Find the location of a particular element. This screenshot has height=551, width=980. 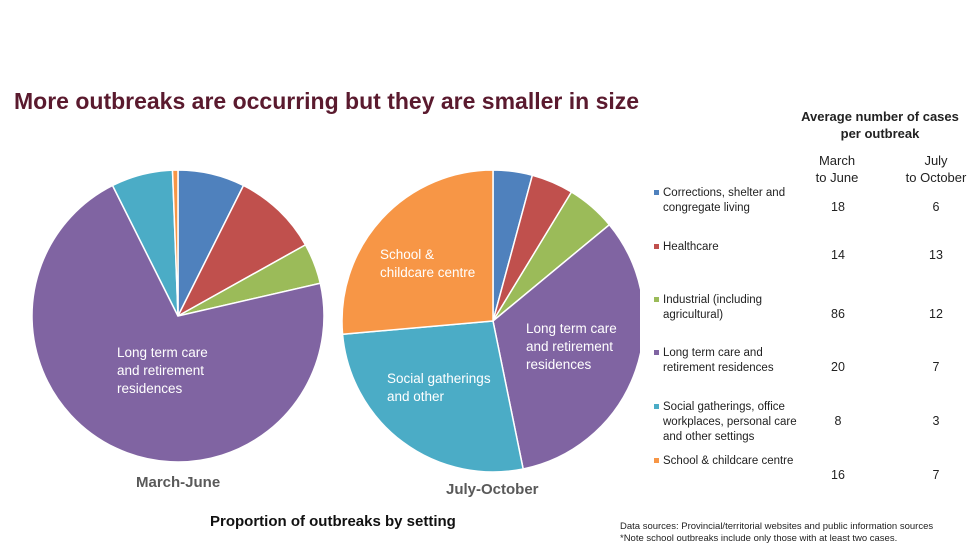

header-line: to October is located at coordinates (936, 177).